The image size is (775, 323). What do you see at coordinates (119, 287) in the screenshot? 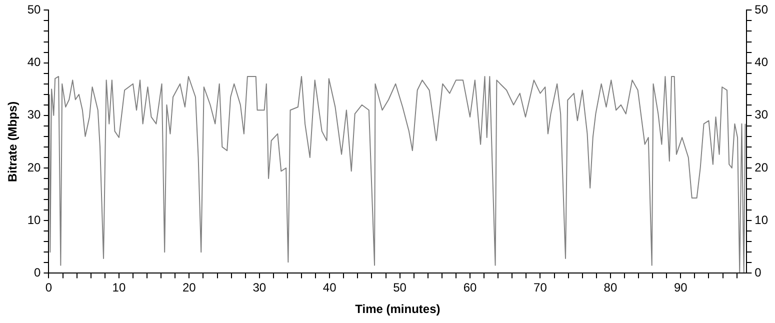
I see `x-tick-label: 10` at bounding box center [119, 287].